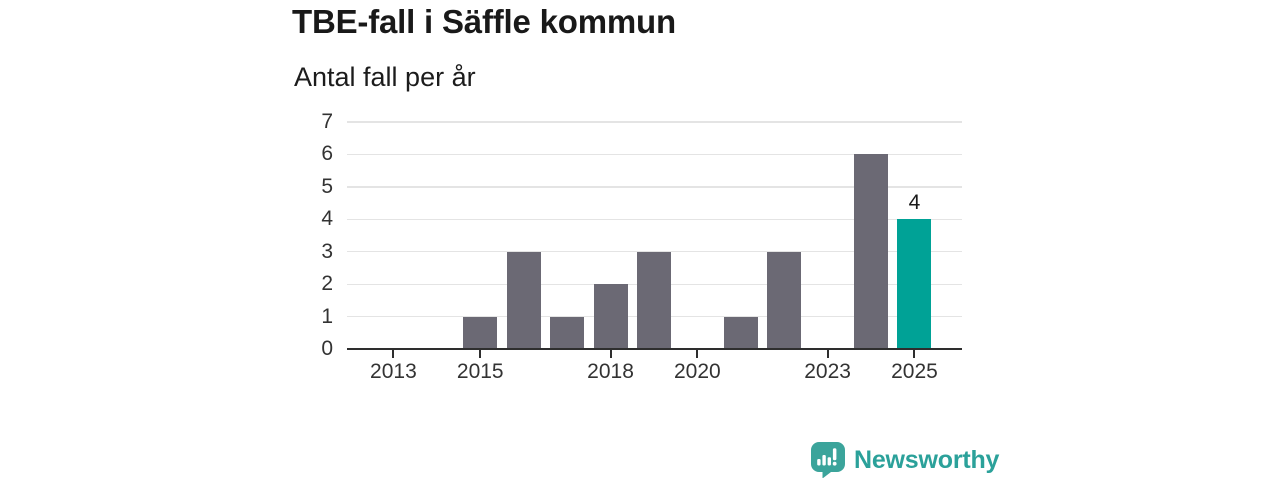  Describe the element at coordinates (914, 203) in the screenshot. I see `bar-value-label: 4` at that location.